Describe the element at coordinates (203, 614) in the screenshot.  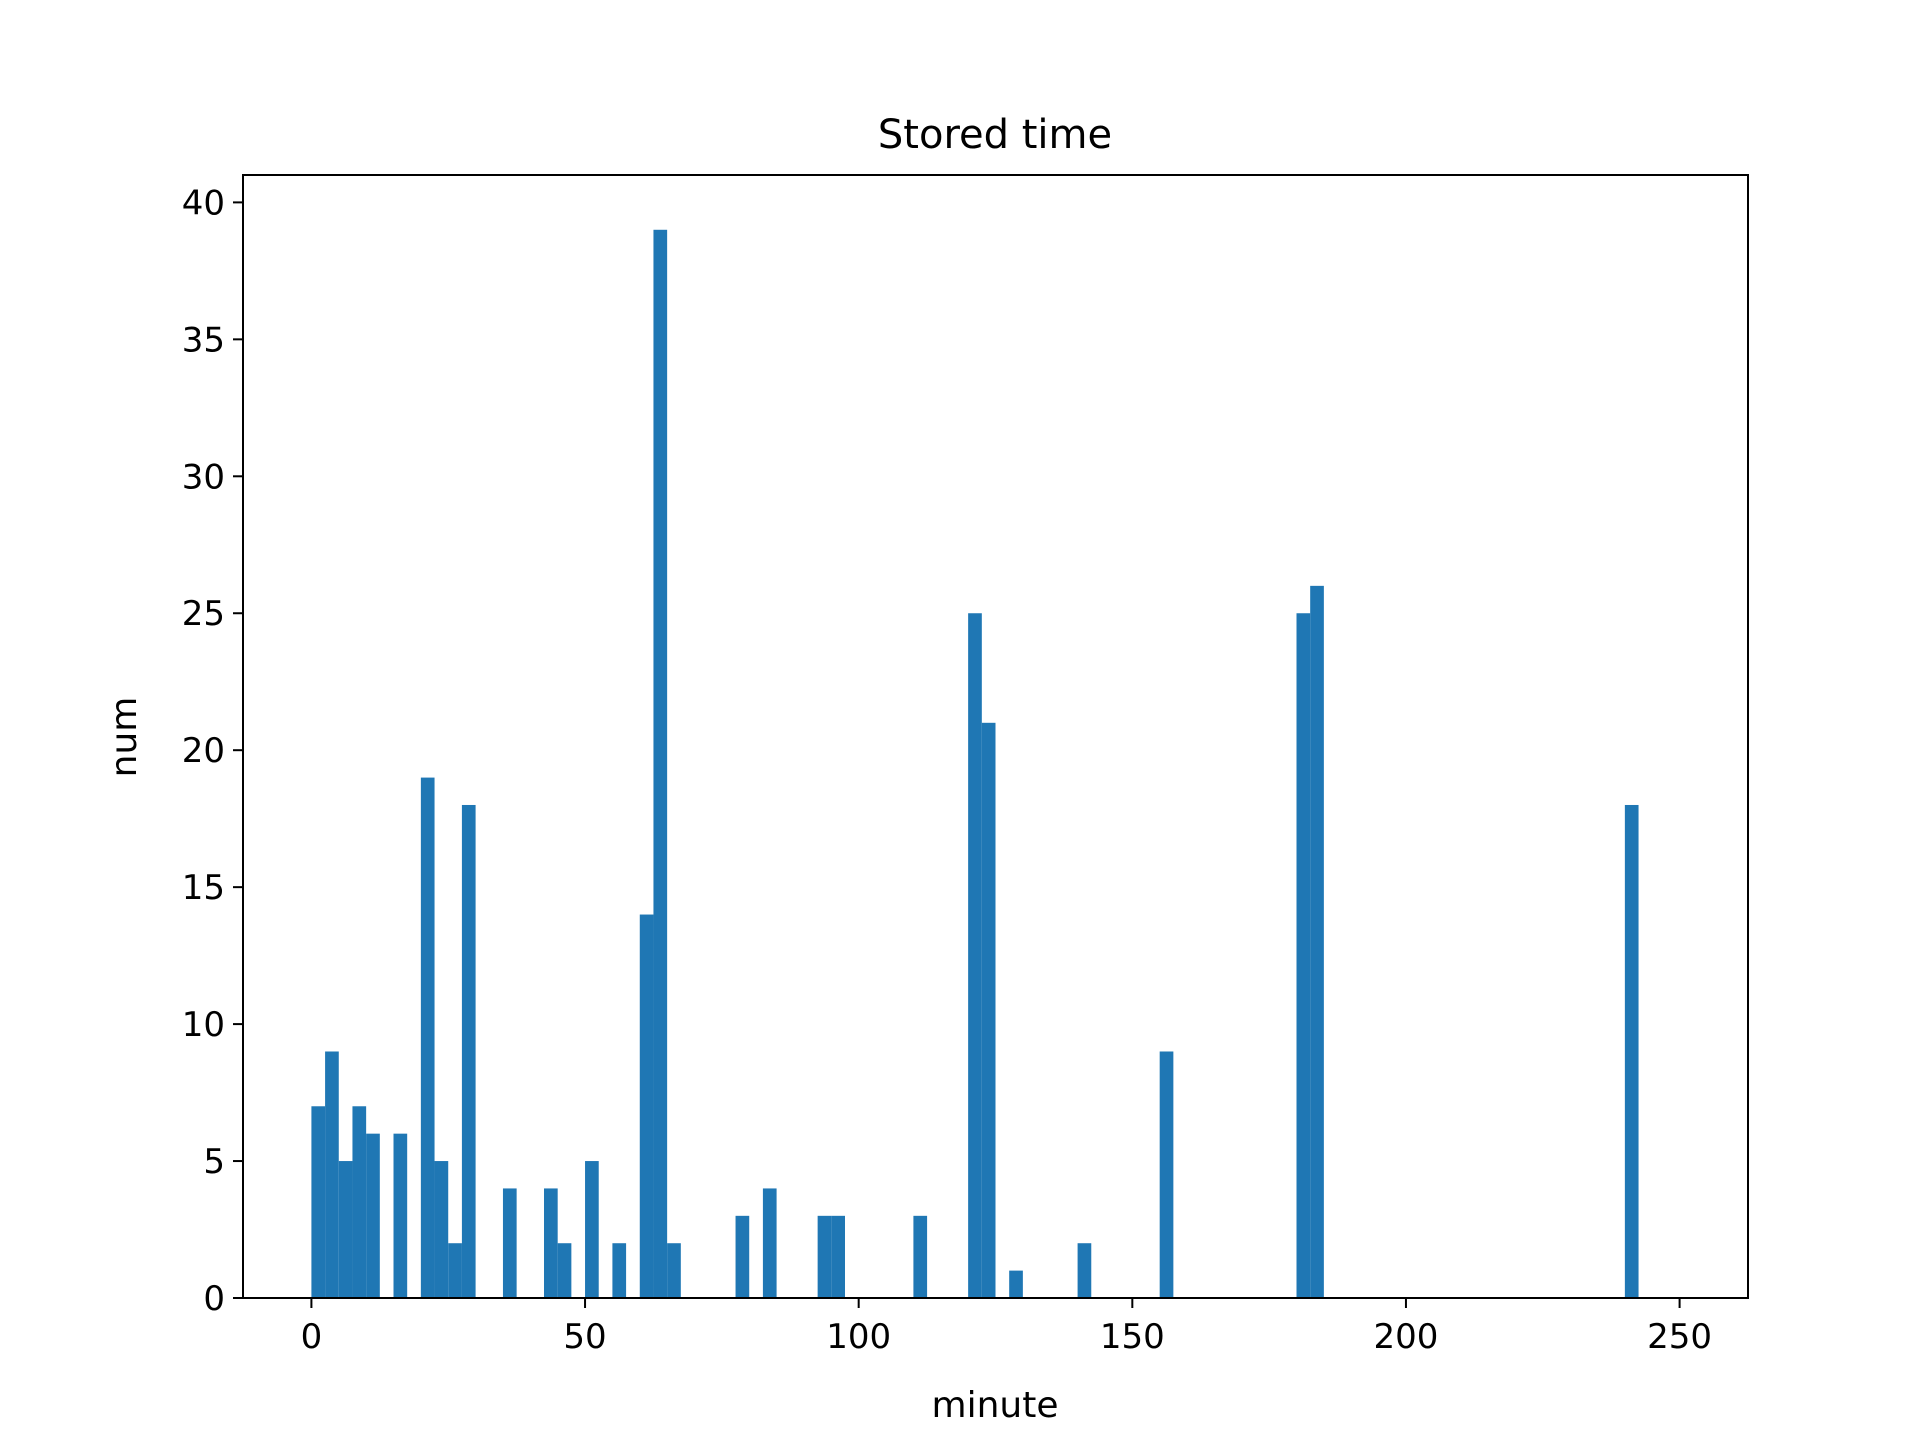
I see `y-tick-label-5: 25` at that location.